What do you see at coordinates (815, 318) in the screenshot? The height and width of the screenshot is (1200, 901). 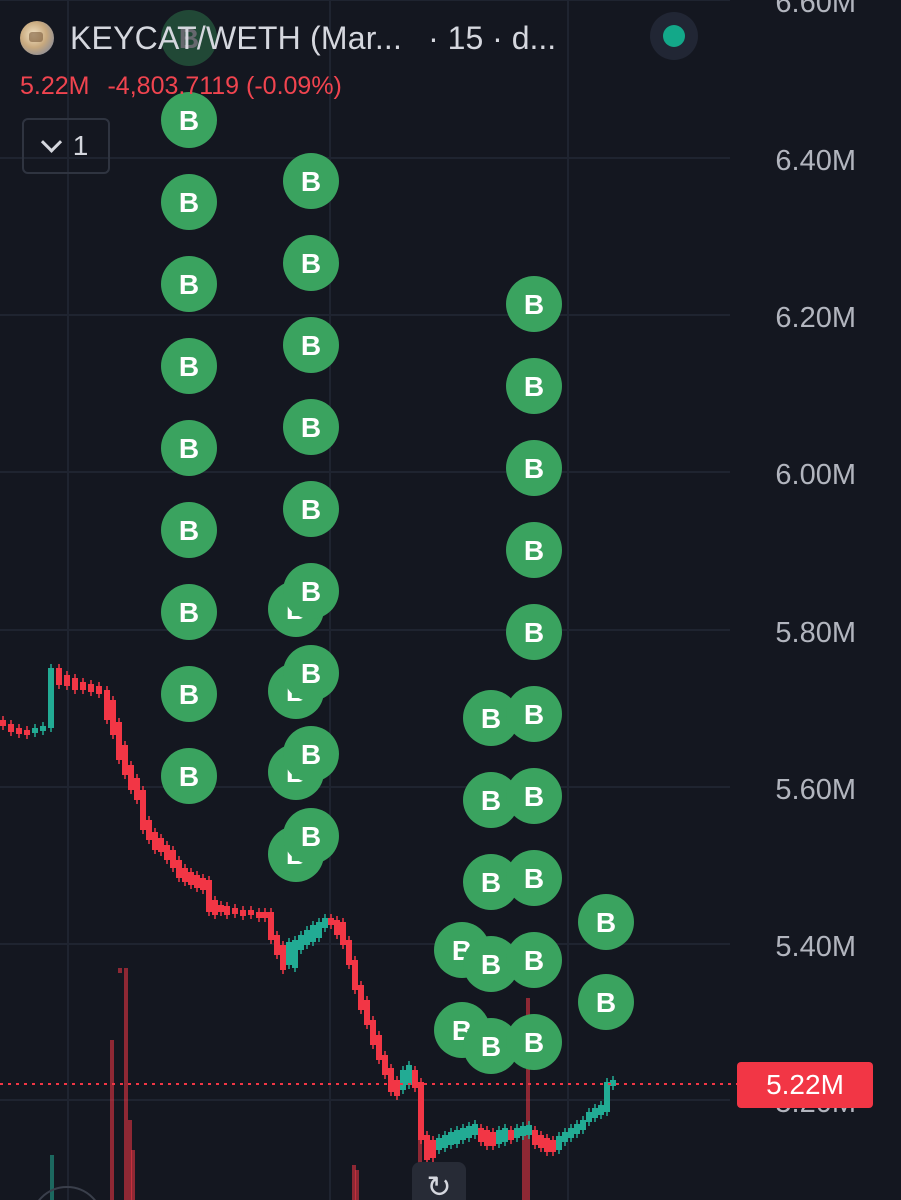 I see `price-tick-label: 6.20M` at bounding box center [815, 318].